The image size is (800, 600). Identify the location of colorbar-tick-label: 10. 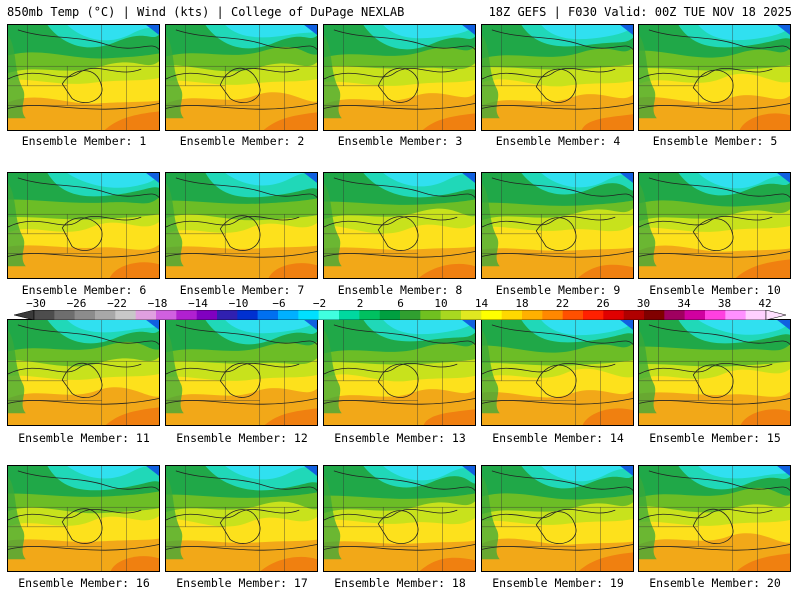
(441, 303).